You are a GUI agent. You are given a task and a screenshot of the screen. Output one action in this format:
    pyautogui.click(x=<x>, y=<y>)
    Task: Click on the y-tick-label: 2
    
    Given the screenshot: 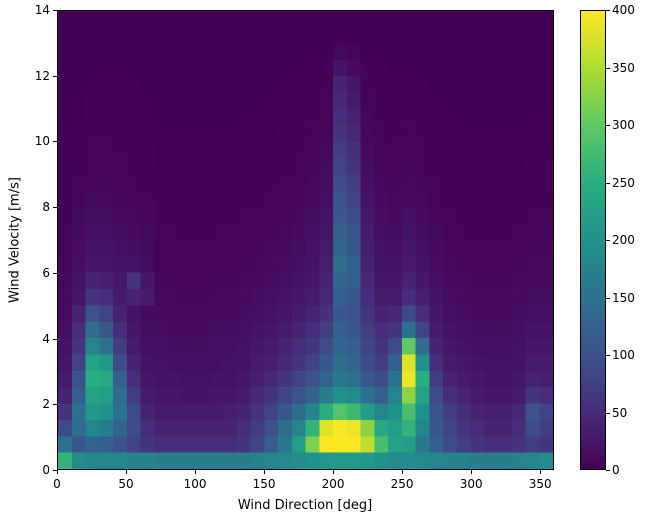 What is the action you would take?
    pyautogui.click(x=46, y=404)
    